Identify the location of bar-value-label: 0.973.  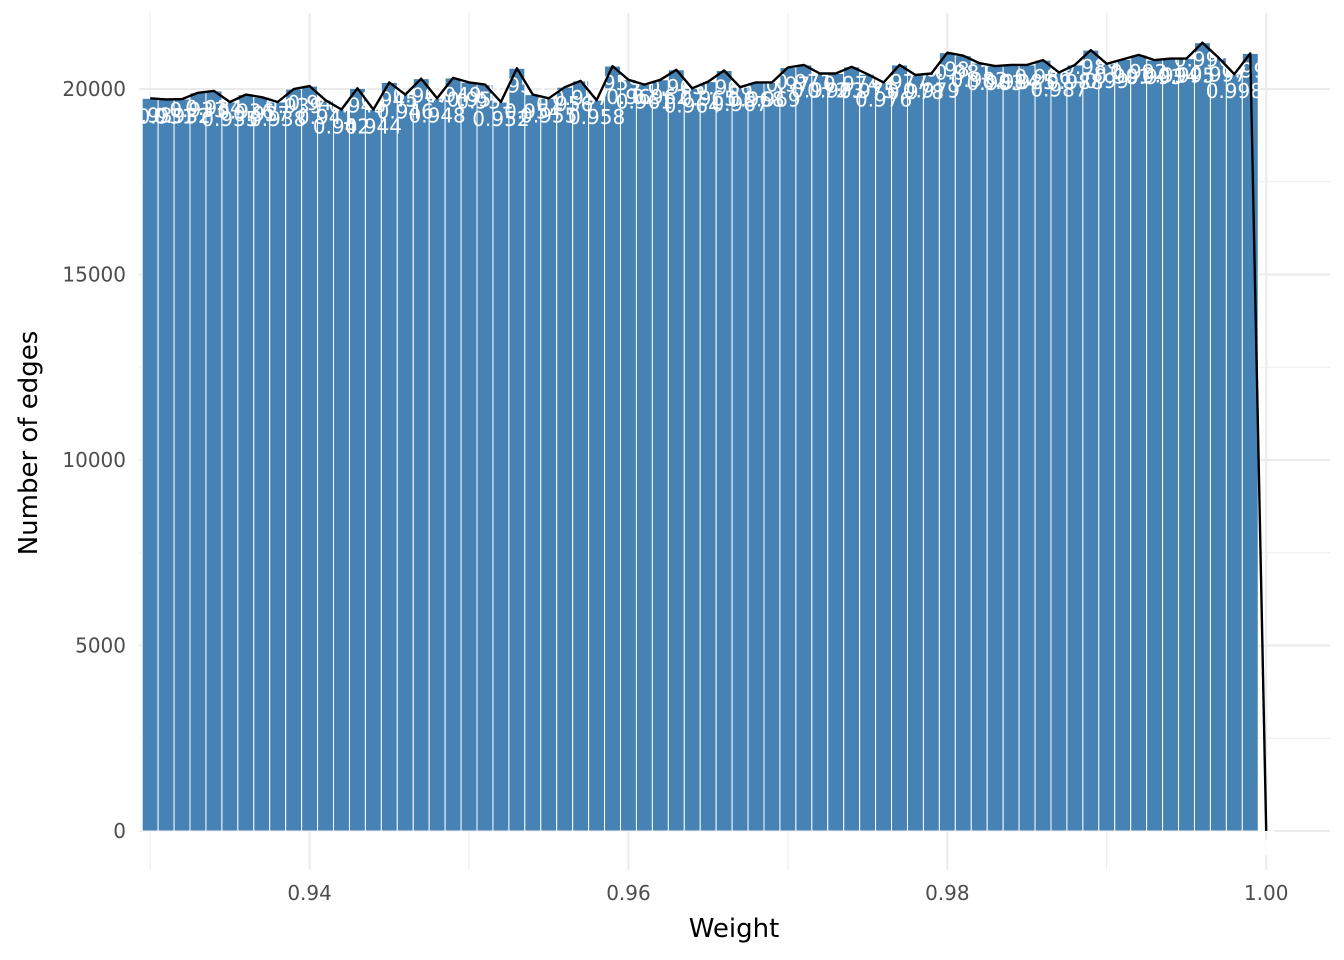
(835, 90).